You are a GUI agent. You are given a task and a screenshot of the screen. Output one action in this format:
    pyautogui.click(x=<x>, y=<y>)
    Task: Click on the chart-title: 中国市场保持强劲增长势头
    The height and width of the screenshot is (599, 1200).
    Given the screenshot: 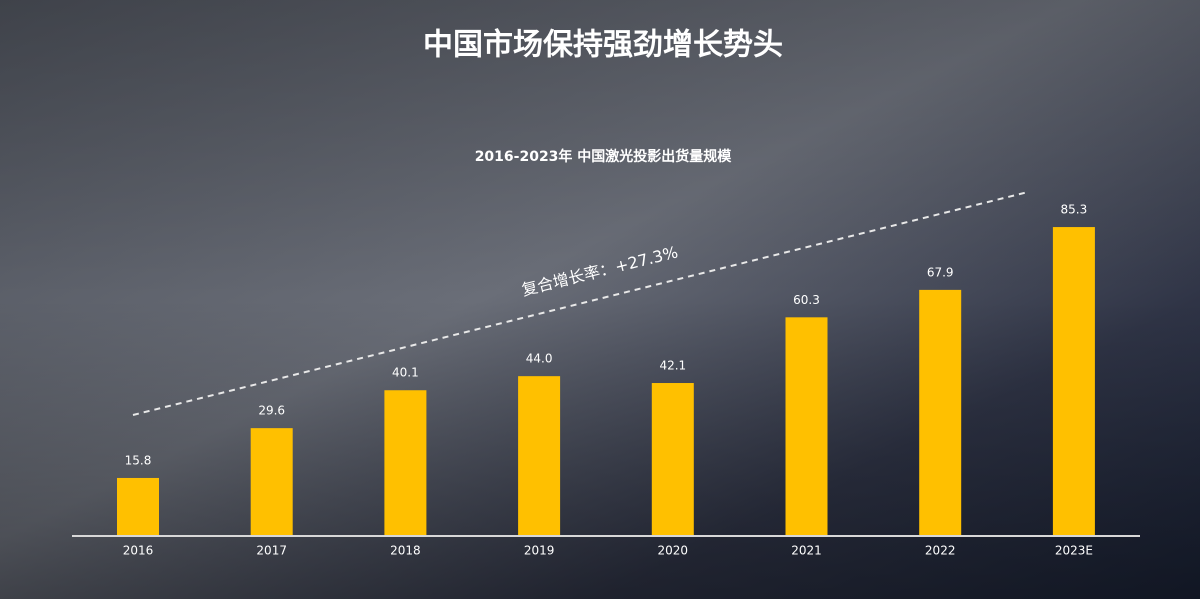 What is the action you would take?
    pyautogui.click(x=603, y=45)
    